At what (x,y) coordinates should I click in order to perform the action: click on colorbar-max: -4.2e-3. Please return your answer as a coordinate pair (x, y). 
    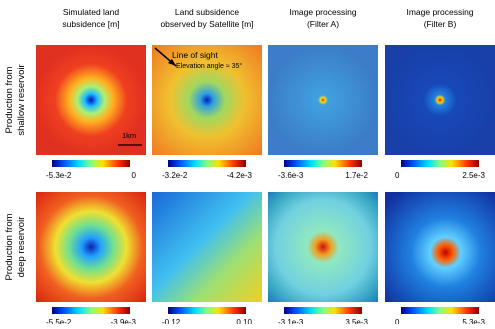
    Looking at the image, I should click on (240, 175).